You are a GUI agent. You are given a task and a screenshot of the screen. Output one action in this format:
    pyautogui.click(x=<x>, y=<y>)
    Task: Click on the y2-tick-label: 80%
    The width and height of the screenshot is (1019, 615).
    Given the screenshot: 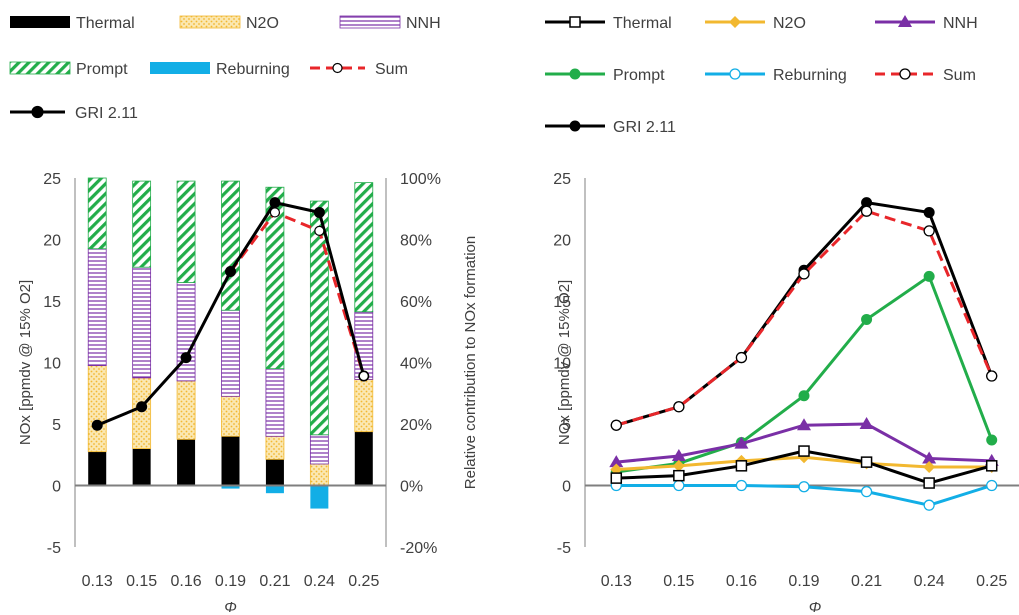 What is the action you would take?
    pyautogui.click(x=416, y=241)
    